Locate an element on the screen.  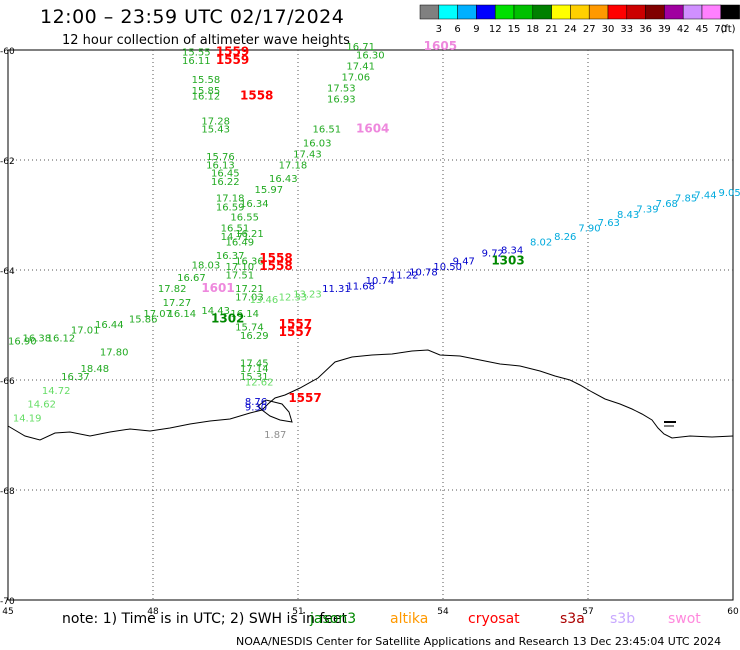
wave-height-label: 16.03 is located at coordinates (317, 143).